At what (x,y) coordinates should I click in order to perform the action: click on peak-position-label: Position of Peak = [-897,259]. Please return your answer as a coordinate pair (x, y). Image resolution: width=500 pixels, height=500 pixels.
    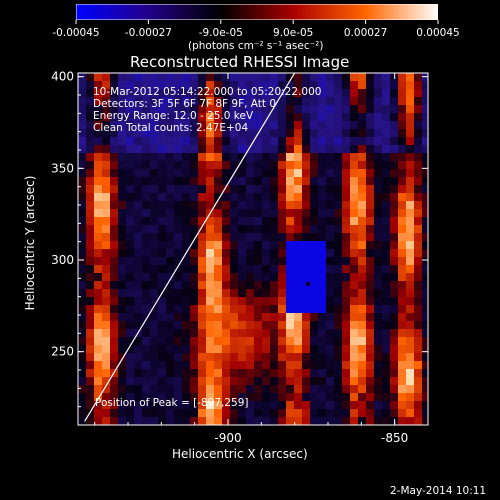
    Looking at the image, I should click on (172, 403).